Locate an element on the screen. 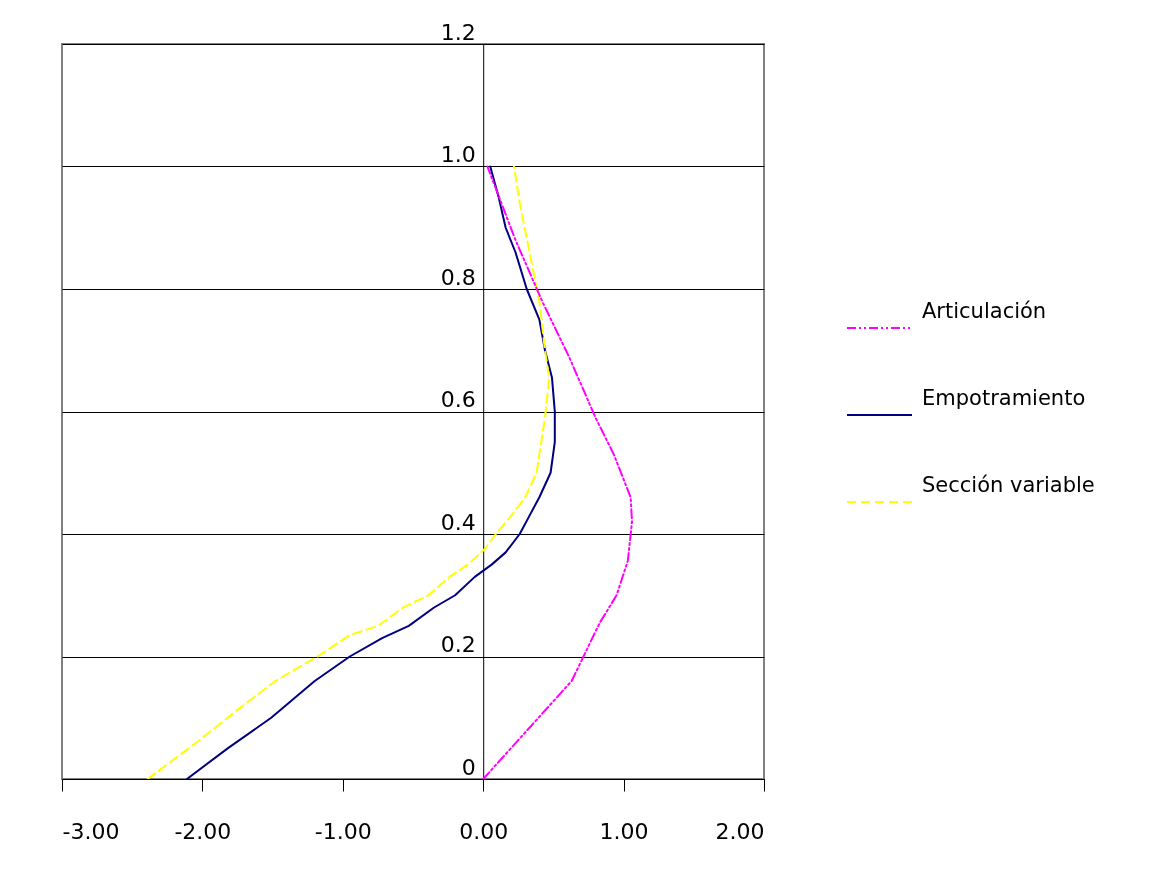 Image resolution: width=1169 pixels, height=869 pixels. x-tick-label: 0.00 is located at coordinates (484, 831).